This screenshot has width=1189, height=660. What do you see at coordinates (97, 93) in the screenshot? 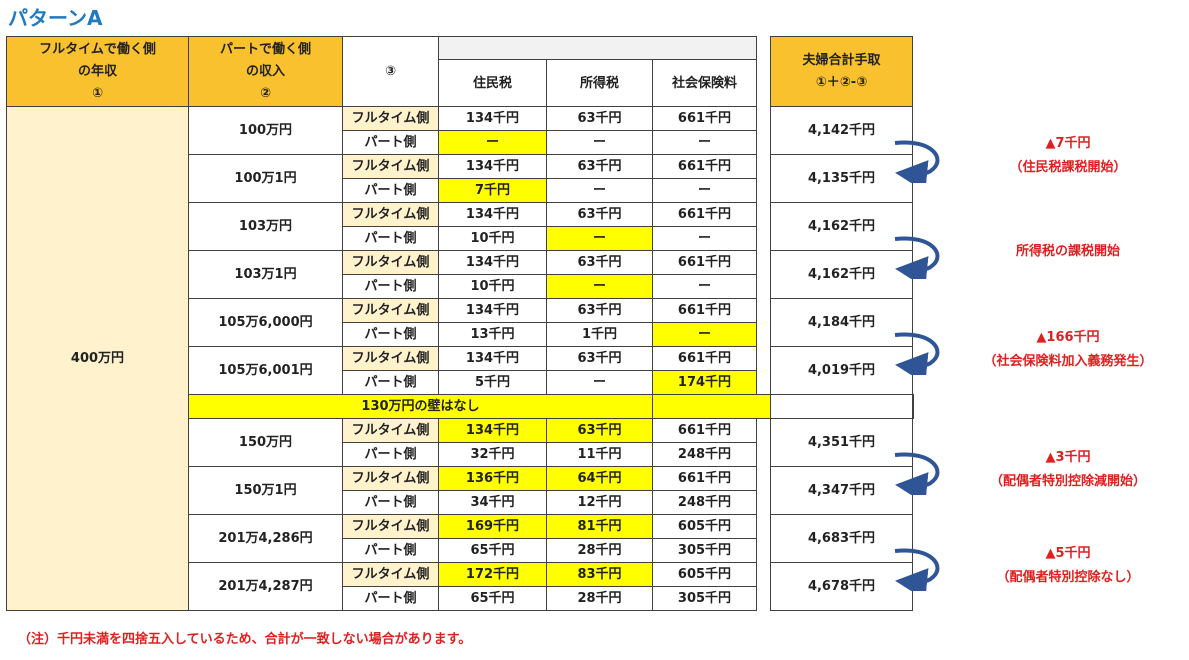
I see `header-full-income-line: ①` at bounding box center [97, 93].